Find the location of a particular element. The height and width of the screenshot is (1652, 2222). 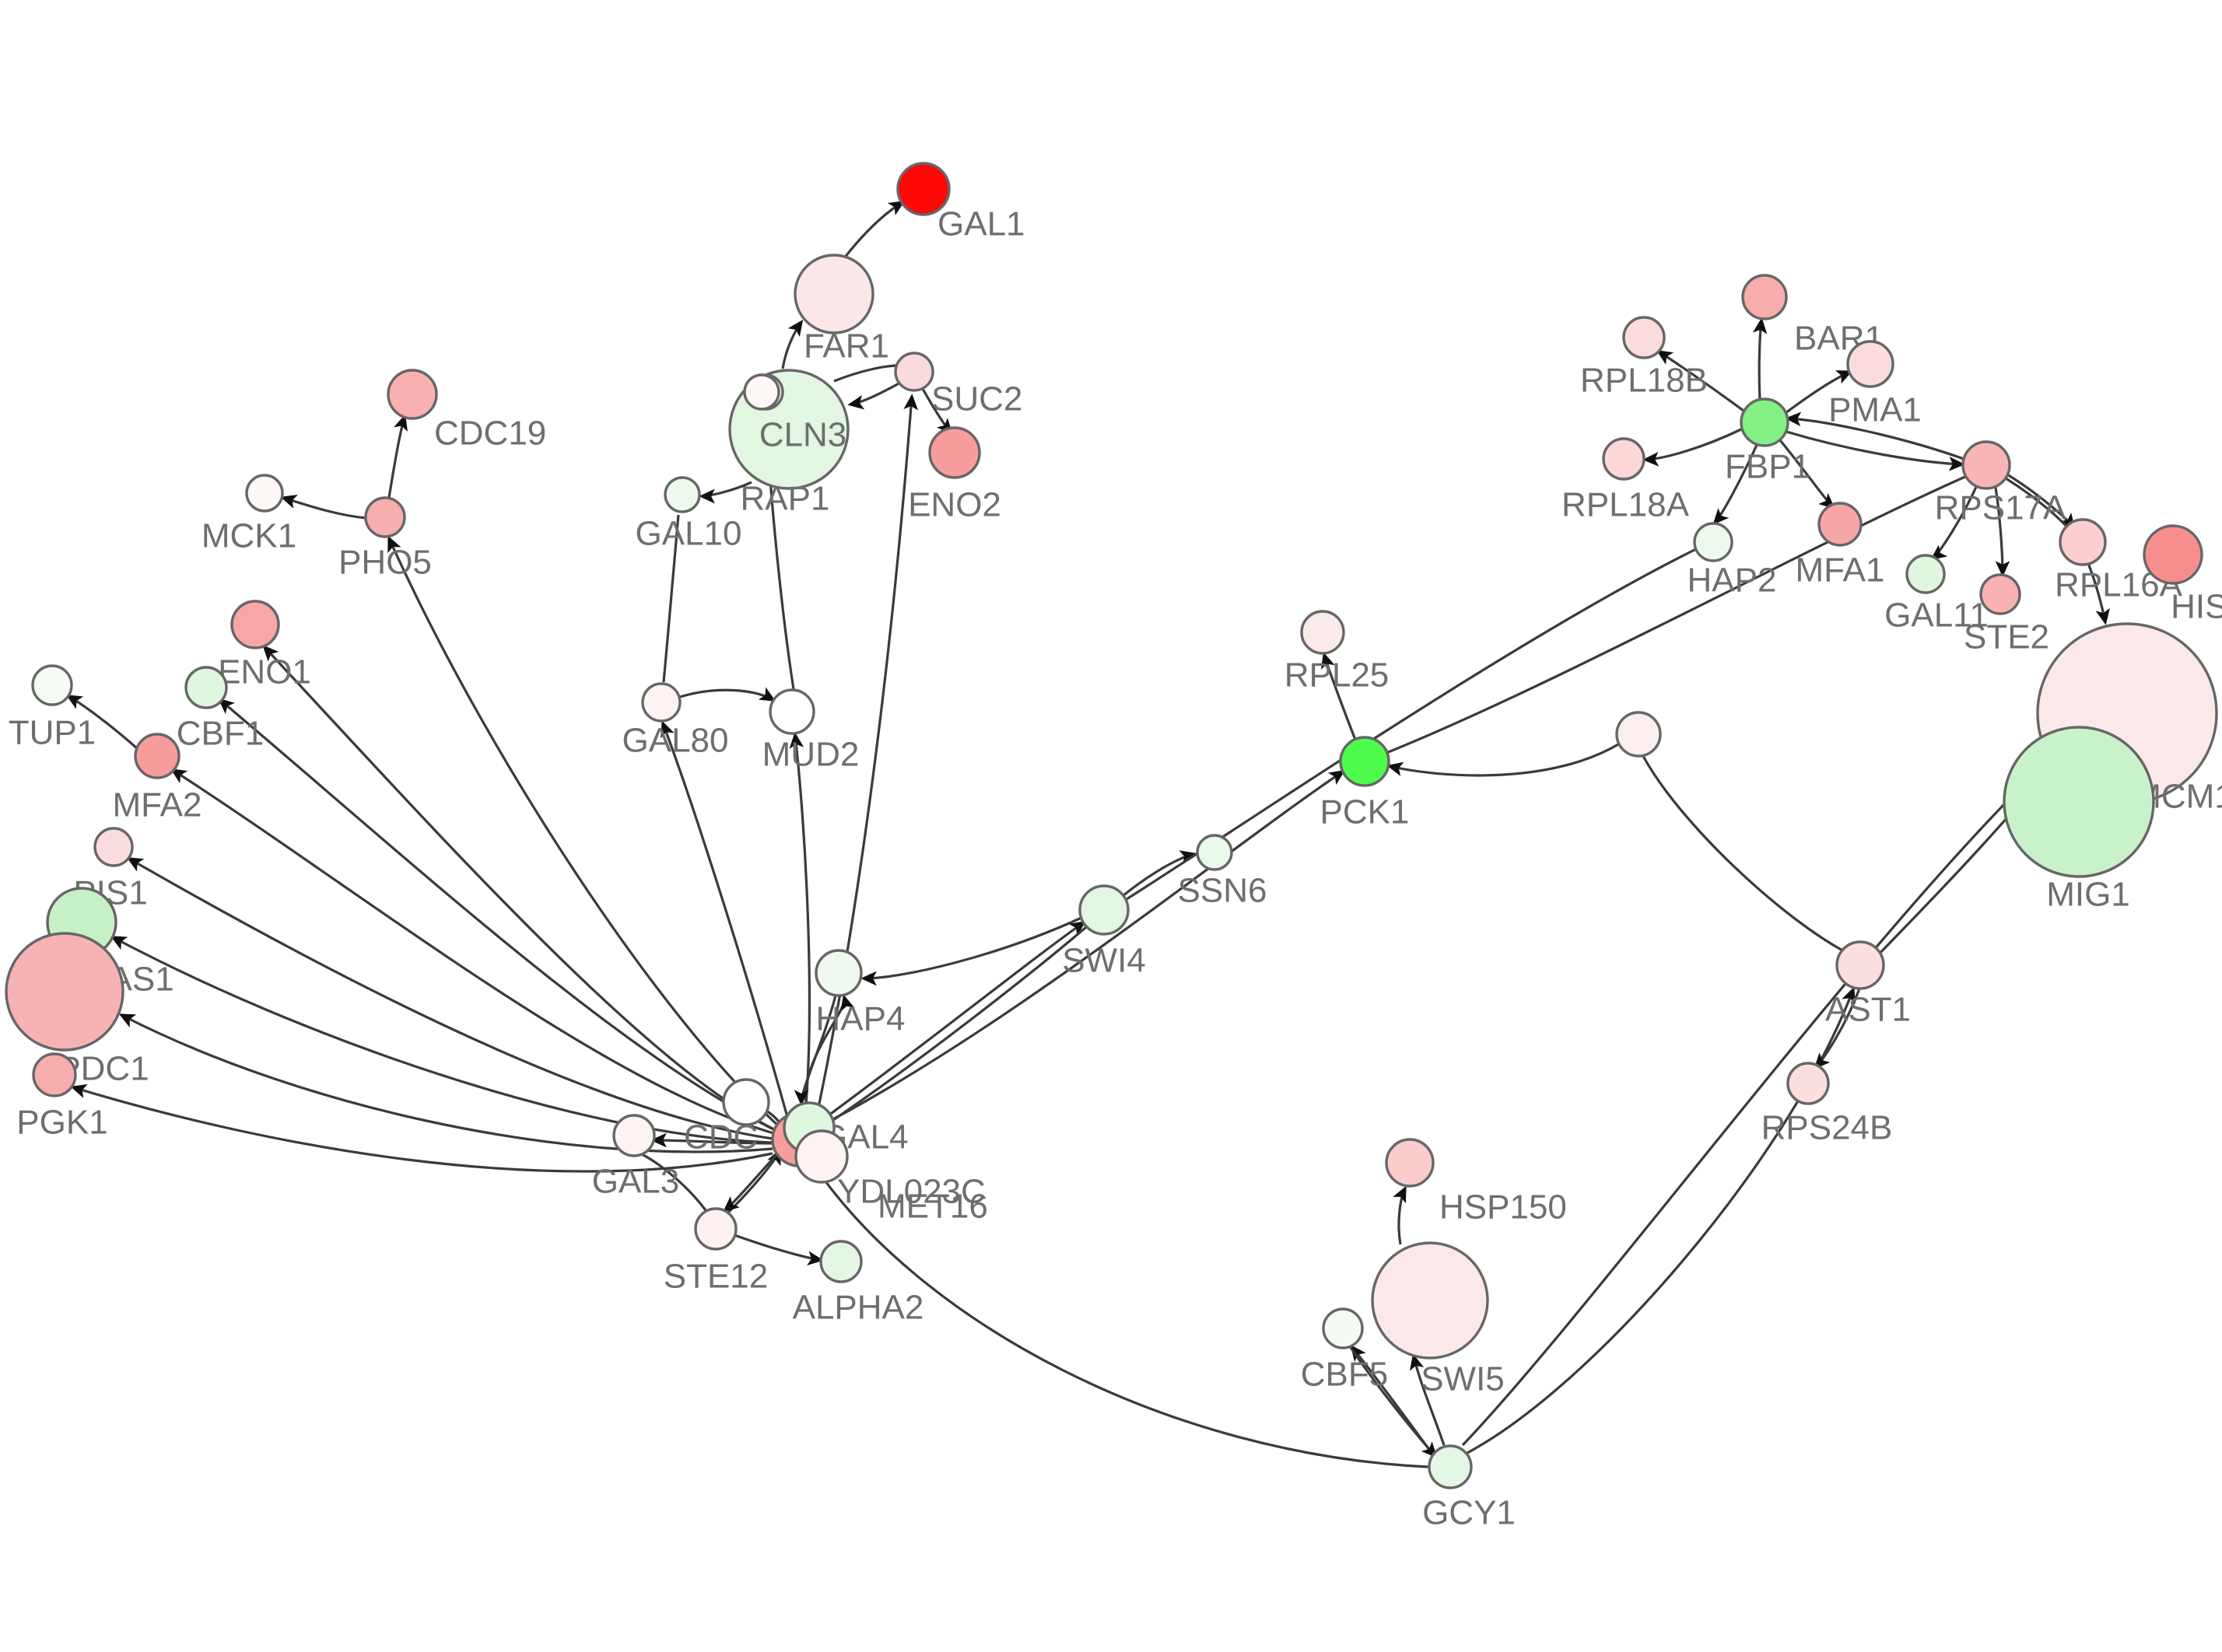

node-HIS4: HIS4 is located at coordinates (2182, 575).